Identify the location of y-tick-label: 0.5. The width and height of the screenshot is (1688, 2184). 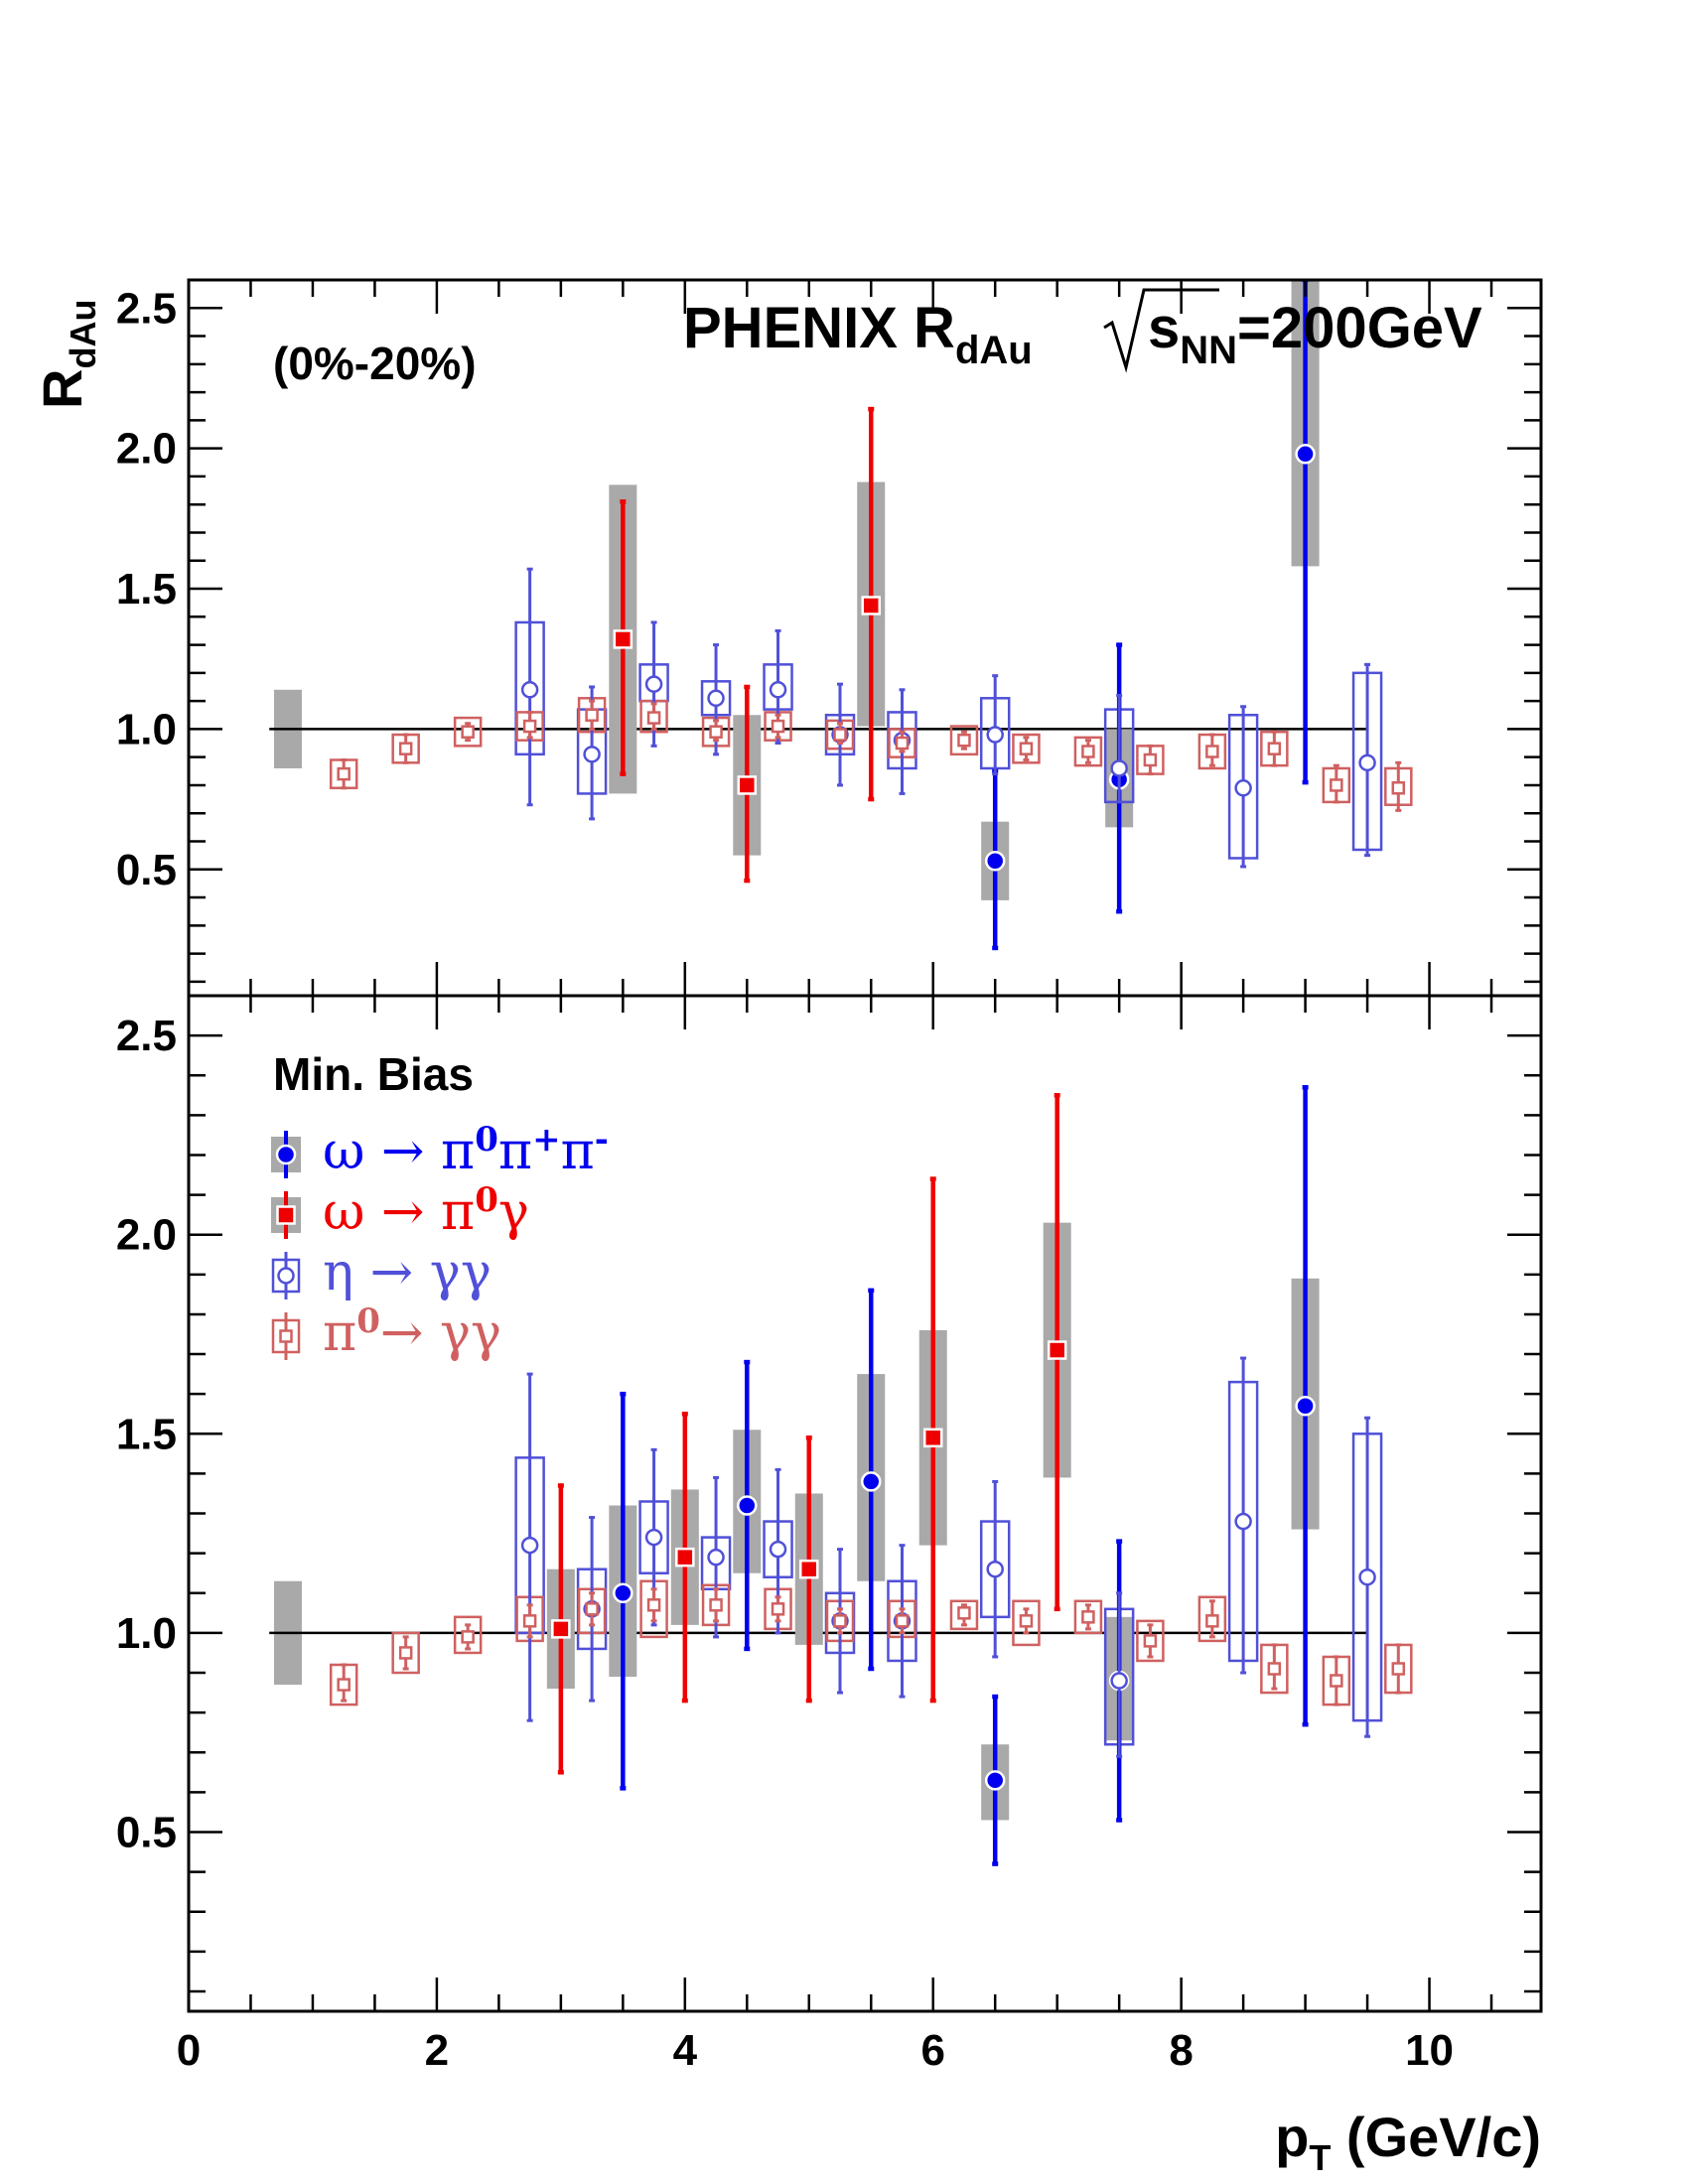
(146, 870).